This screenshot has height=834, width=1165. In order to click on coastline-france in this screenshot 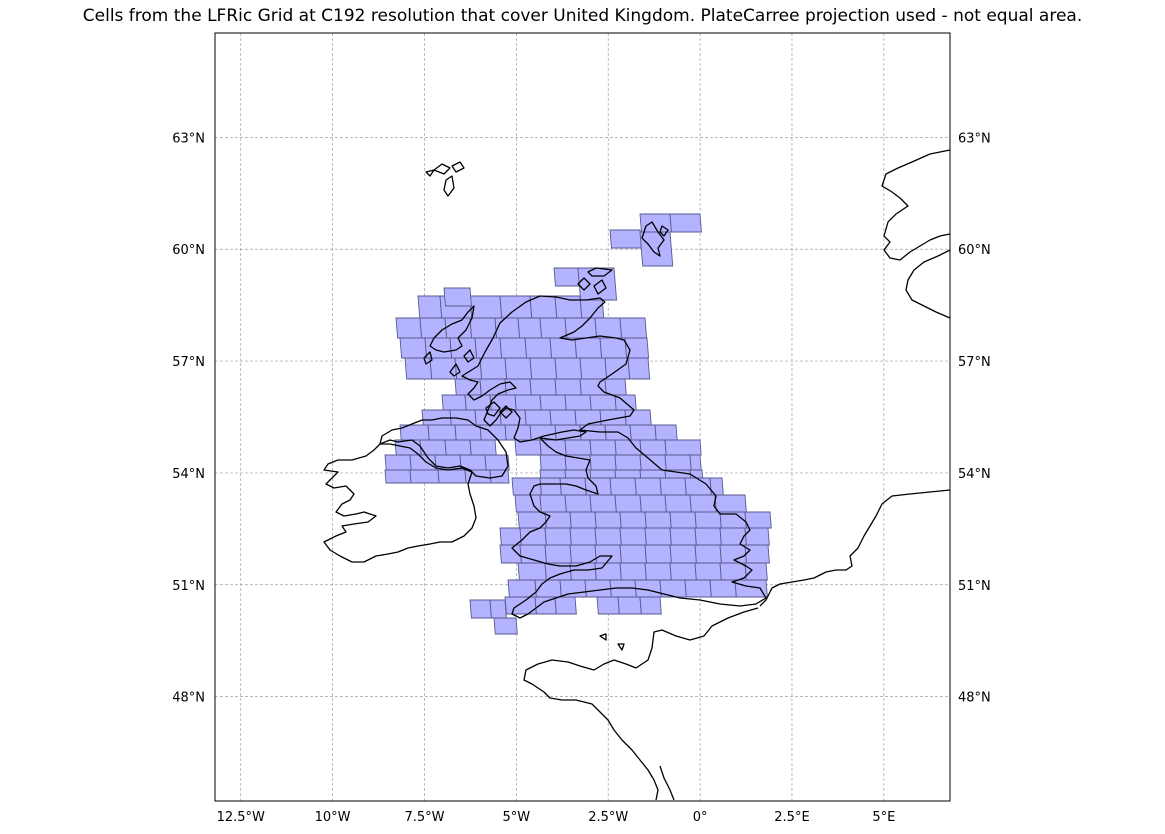, I will do `click(641, 704)`.